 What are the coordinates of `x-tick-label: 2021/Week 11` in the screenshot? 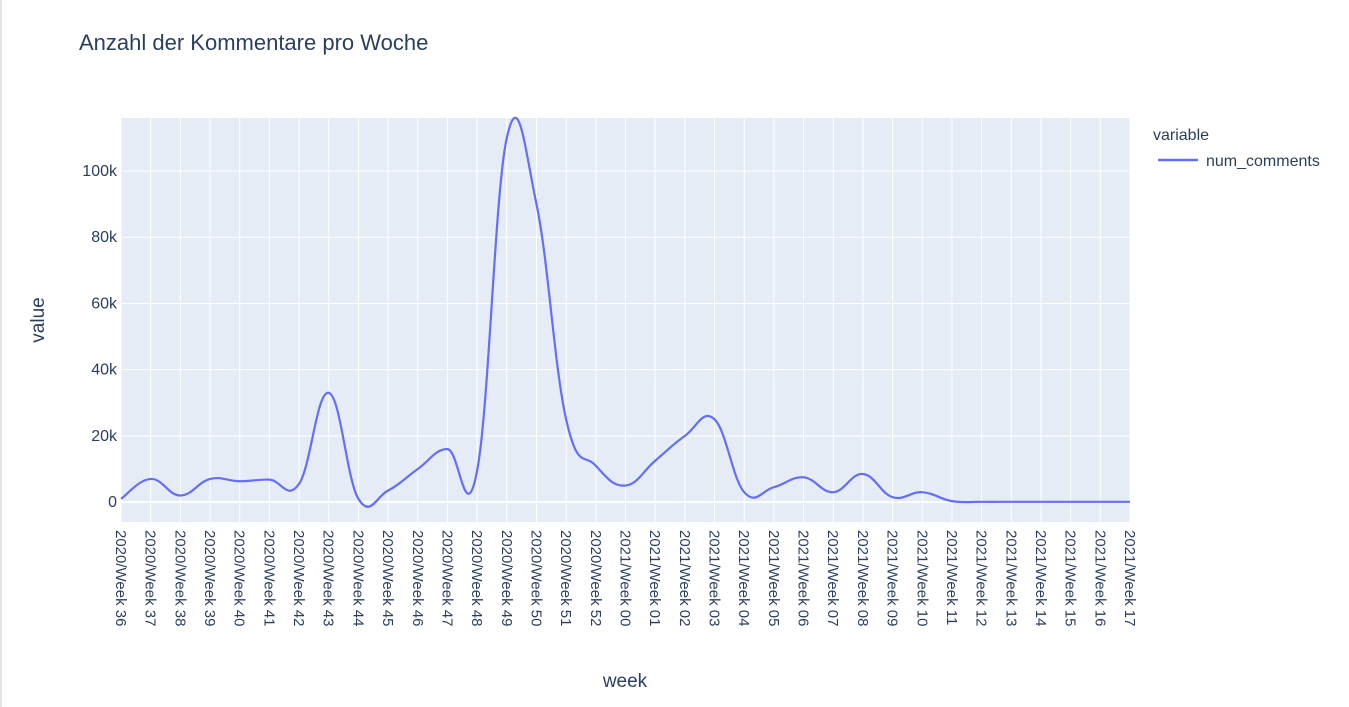 It's located at (951, 577).